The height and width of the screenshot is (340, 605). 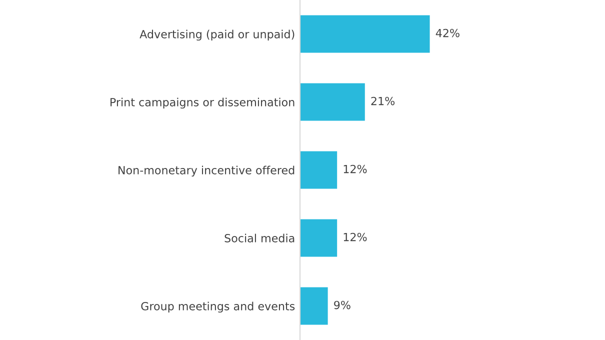 What do you see at coordinates (217, 35) in the screenshot?
I see `y-tick-label: Advertising (paid or unpaid)` at bounding box center [217, 35].